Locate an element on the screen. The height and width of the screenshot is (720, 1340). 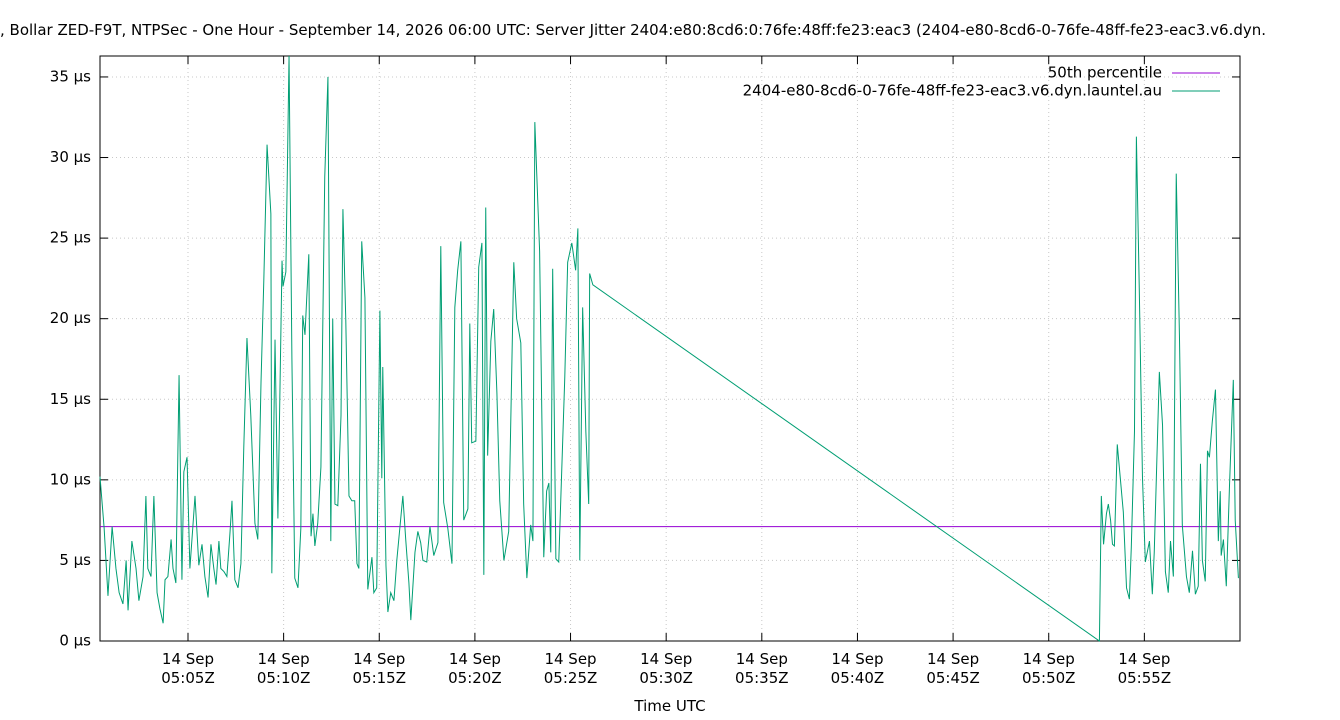
x-tick-label: 14 Sep 05:40Z is located at coordinates (857, 668).